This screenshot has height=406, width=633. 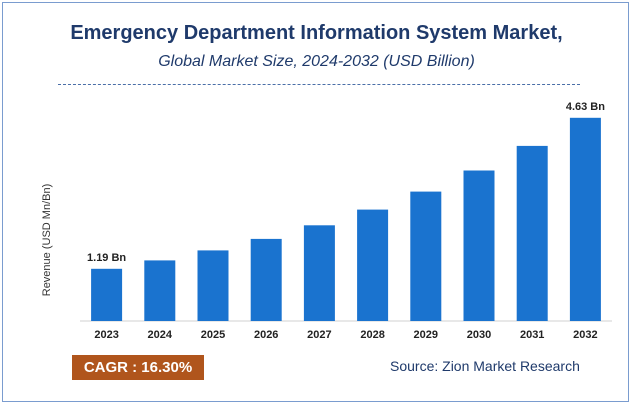 What do you see at coordinates (106, 335) in the screenshot?
I see `x-tick-label: 2023` at bounding box center [106, 335].